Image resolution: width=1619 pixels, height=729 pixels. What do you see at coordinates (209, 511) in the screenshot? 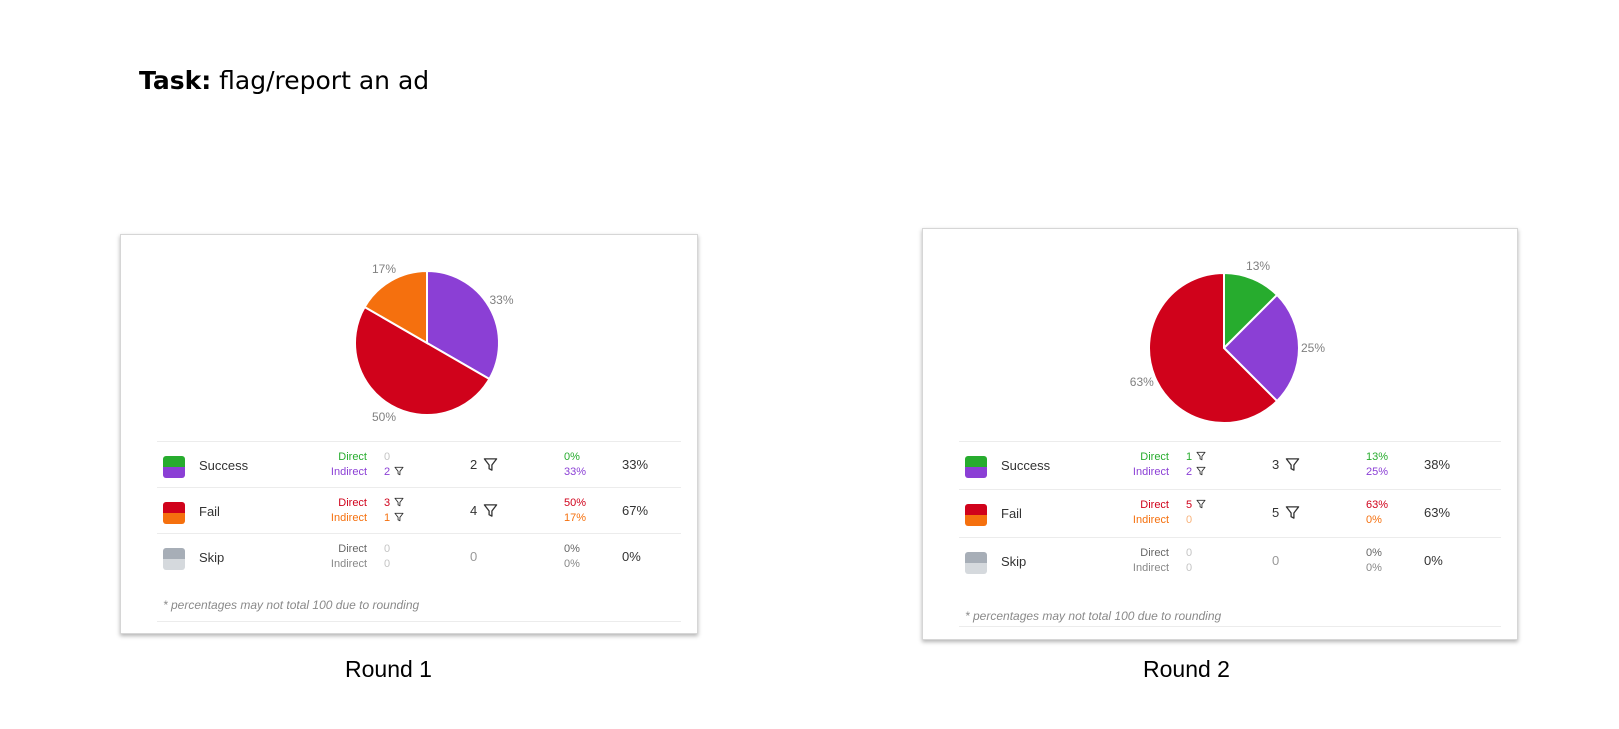
I see `row-label: Fail` at bounding box center [209, 511].